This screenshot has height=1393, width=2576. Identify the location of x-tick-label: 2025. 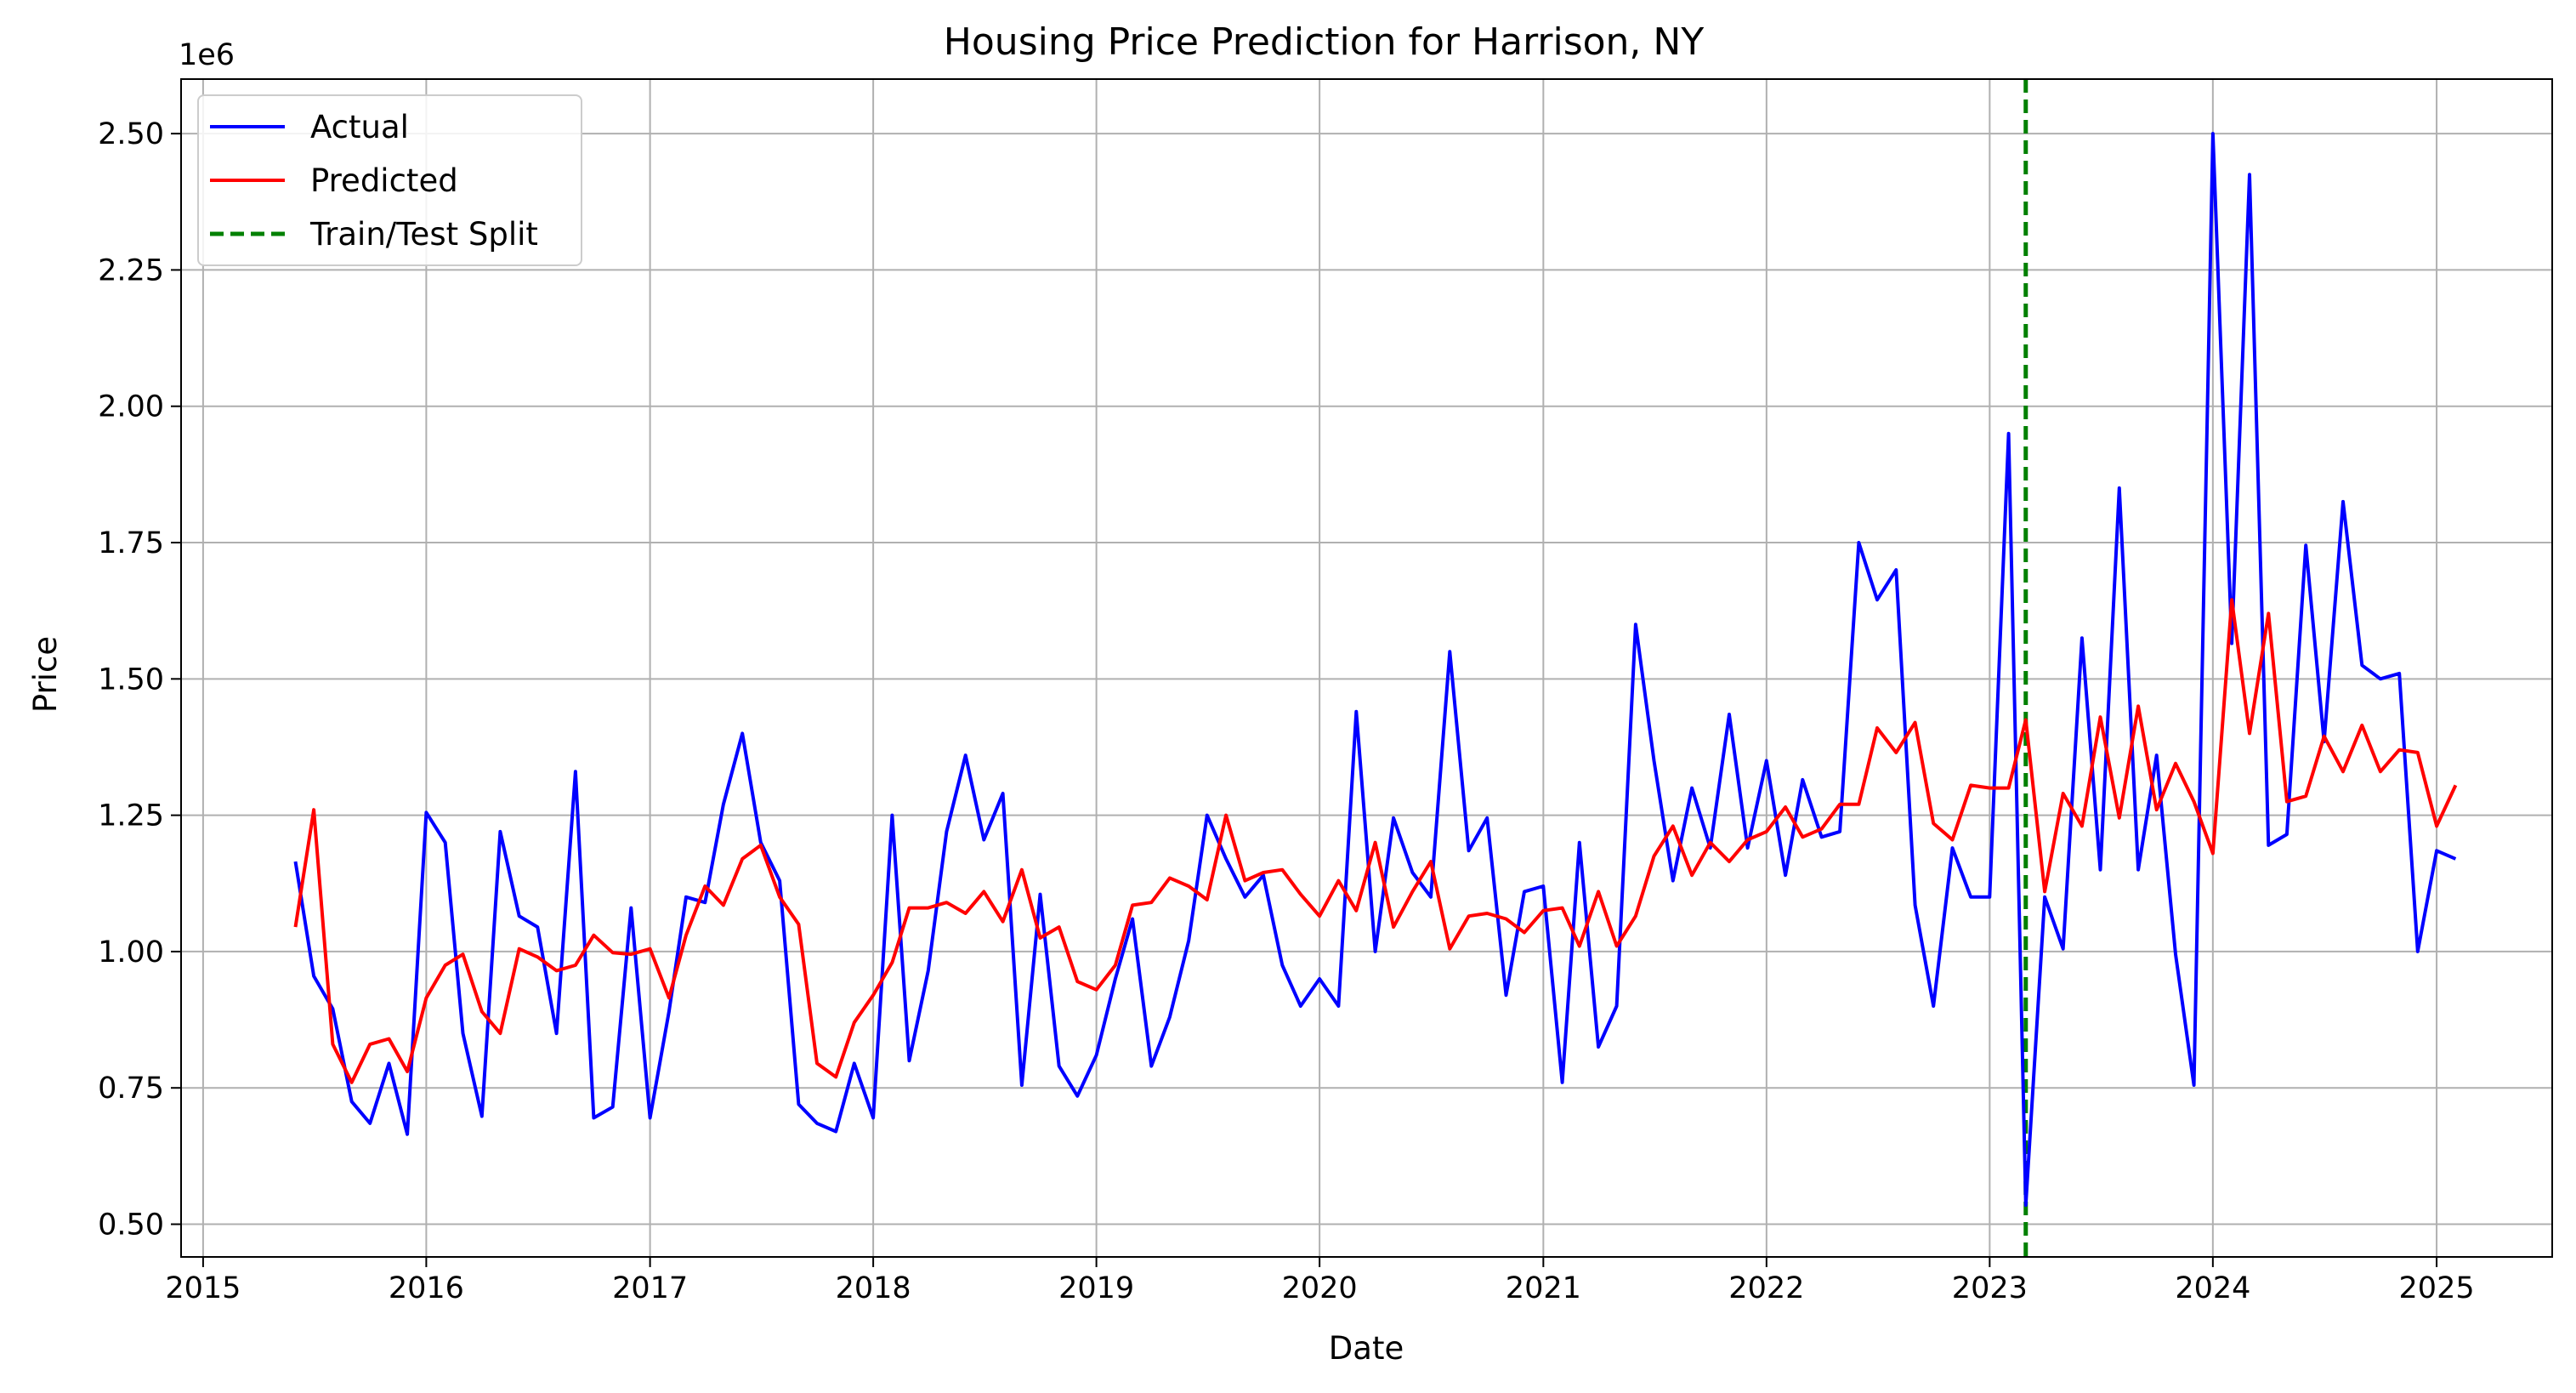
(2437, 1288).